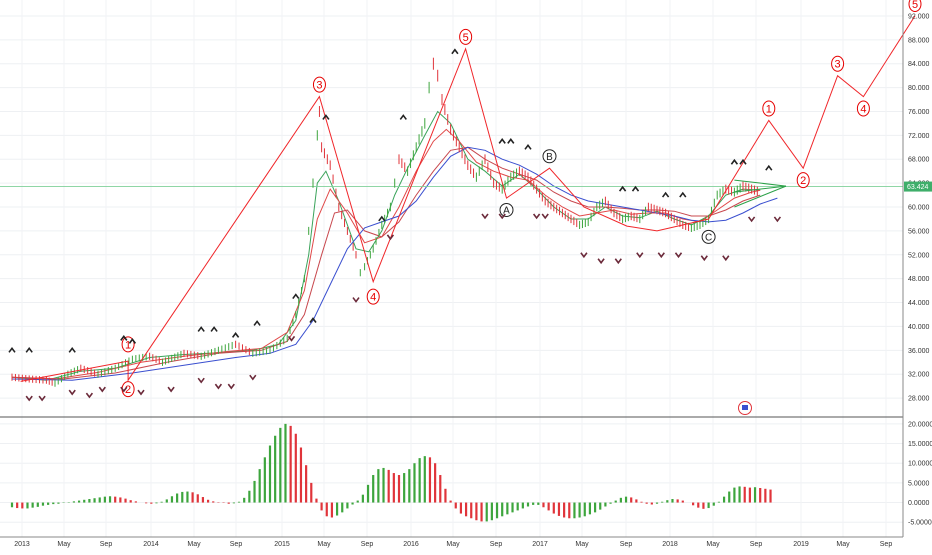  I want to click on price-tick-label: 56.000, so click(919, 231).